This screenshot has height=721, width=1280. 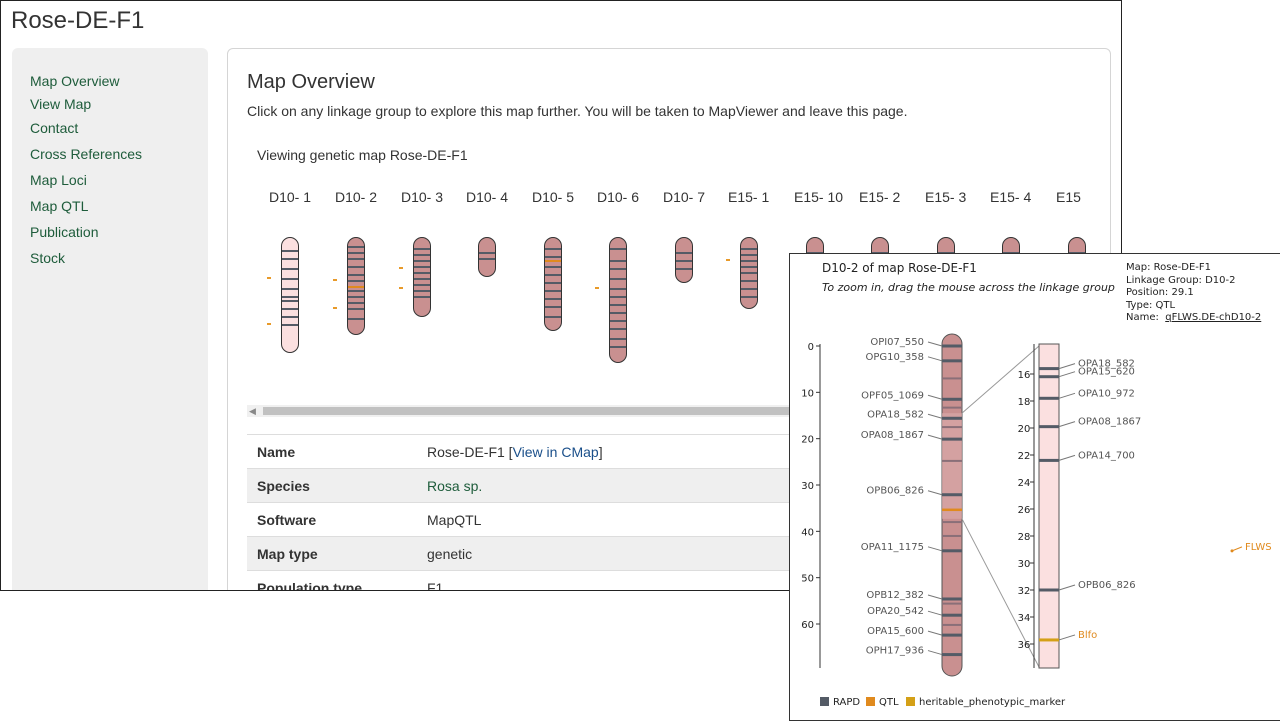 What do you see at coordinates (1068, 197) in the screenshot?
I see `linkage-group-label: E15` at bounding box center [1068, 197].